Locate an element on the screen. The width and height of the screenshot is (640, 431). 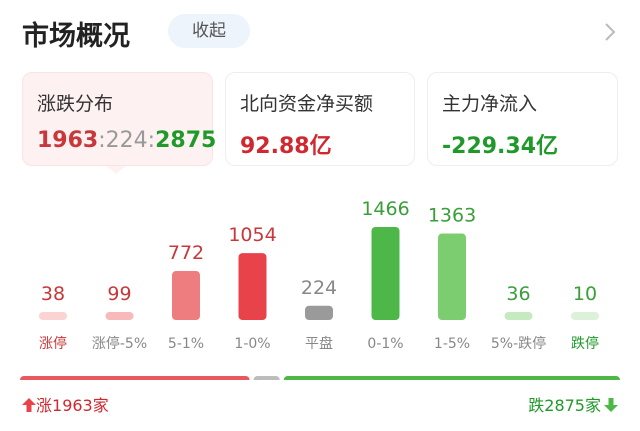
bar-value-label: 224 is located at coordinates (319, 288).